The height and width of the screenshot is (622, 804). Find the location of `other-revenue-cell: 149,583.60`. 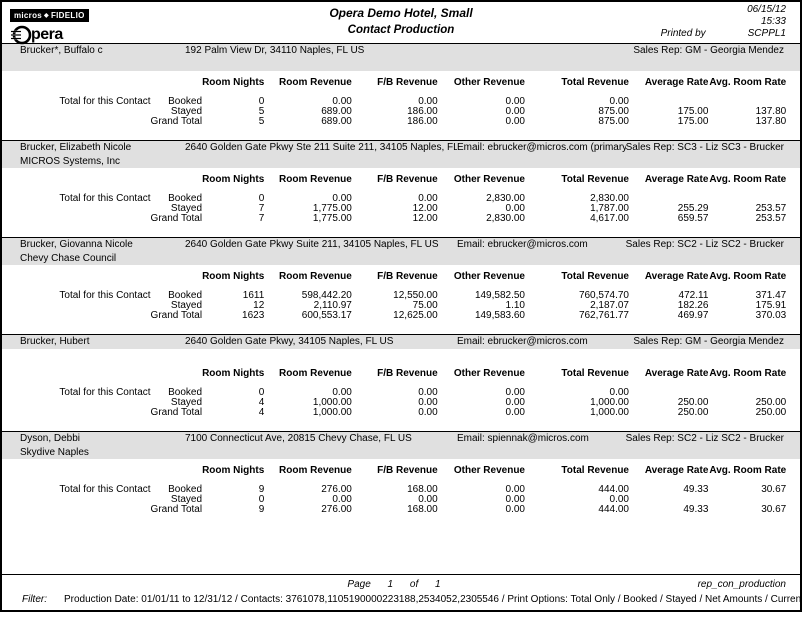

other-revenue-cell: 149,583.60 is located at coordinates (499, 315).